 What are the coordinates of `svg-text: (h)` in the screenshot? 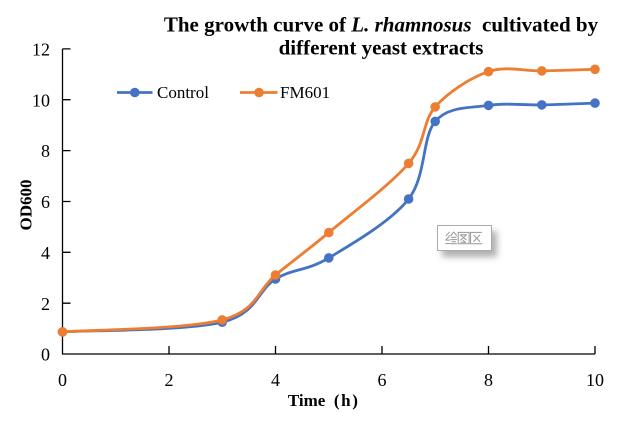 It's located at (347, 400).